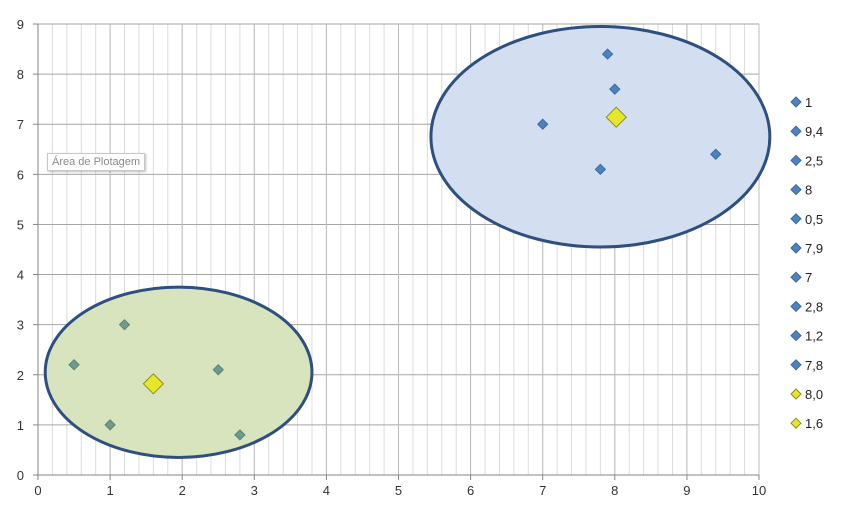 Image resolution: width=847 pixels, height=522 pixels. Describe the element at coordinates (814, 219) in the screenshot. I see `legend-label: 0,5` at that location.